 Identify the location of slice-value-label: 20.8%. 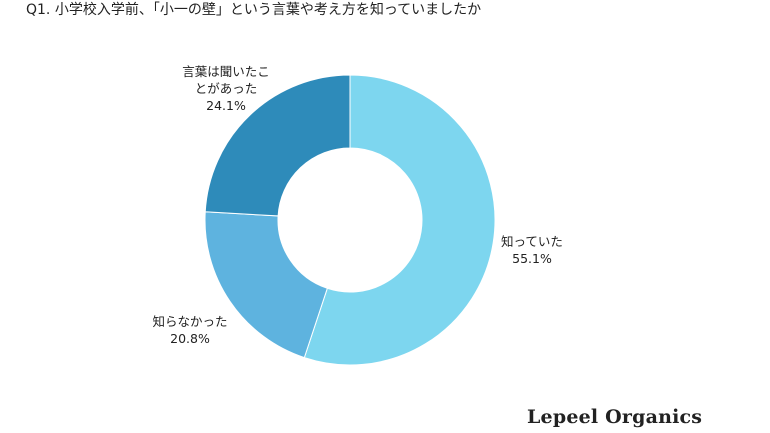
(190, 338).